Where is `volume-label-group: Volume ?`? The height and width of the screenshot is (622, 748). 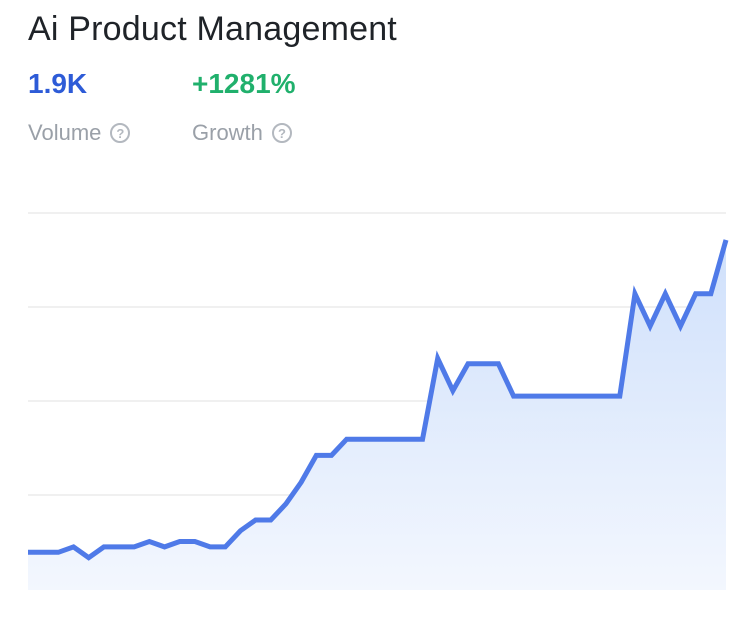 volume-label-group: Volume ? is located at coordinates (79, 133).